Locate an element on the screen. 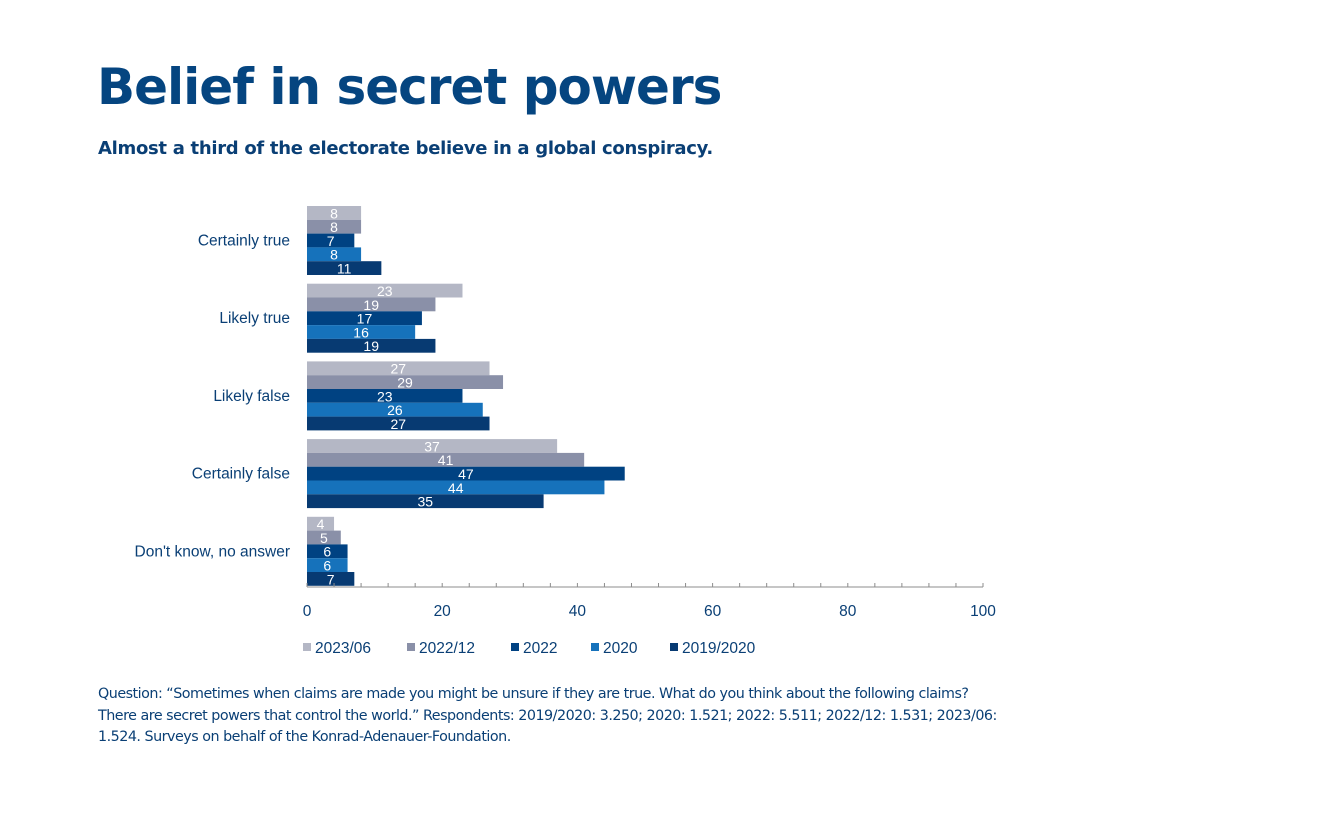 The width and height of the screenshot is (1320, 838). data-label: 41 is located at coordinates (446, 460).